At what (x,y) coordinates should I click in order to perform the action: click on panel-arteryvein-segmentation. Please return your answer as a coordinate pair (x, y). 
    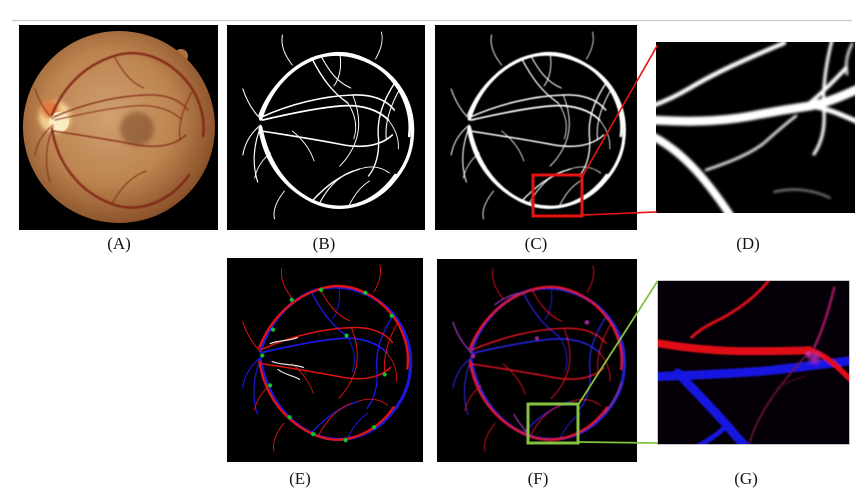
    Looking at the image, I should click on (537, 360).